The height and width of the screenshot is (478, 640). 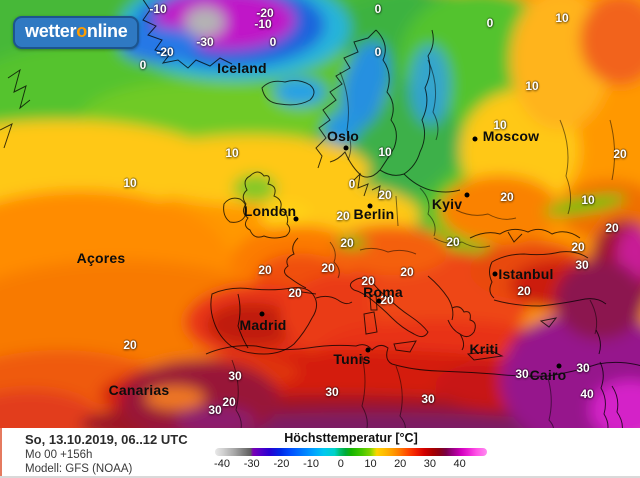 I want to click on legend-tick: 0, so click(x=340, y=464).